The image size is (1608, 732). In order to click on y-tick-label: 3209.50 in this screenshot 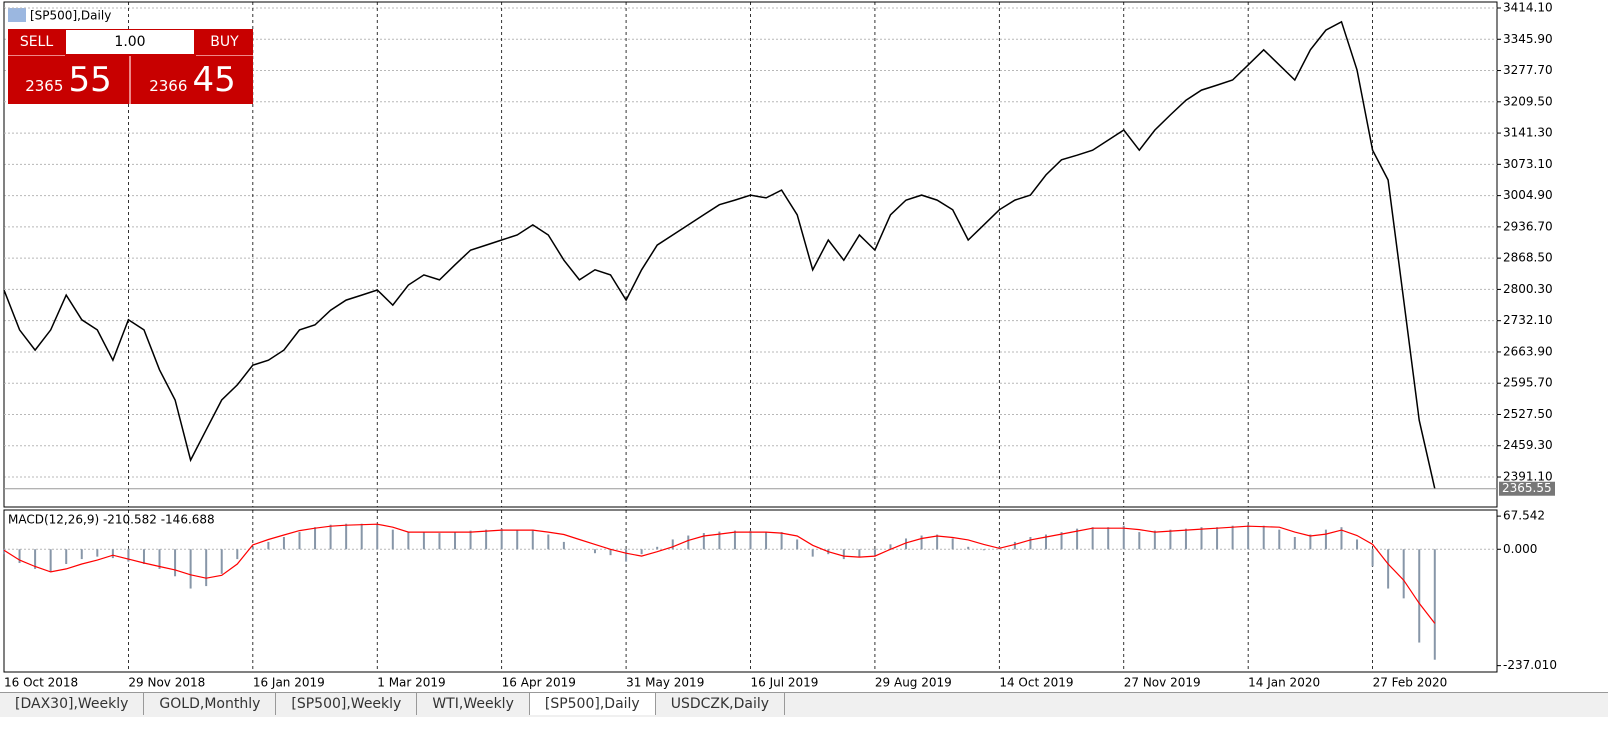, I will do `click(1528, 101)`.